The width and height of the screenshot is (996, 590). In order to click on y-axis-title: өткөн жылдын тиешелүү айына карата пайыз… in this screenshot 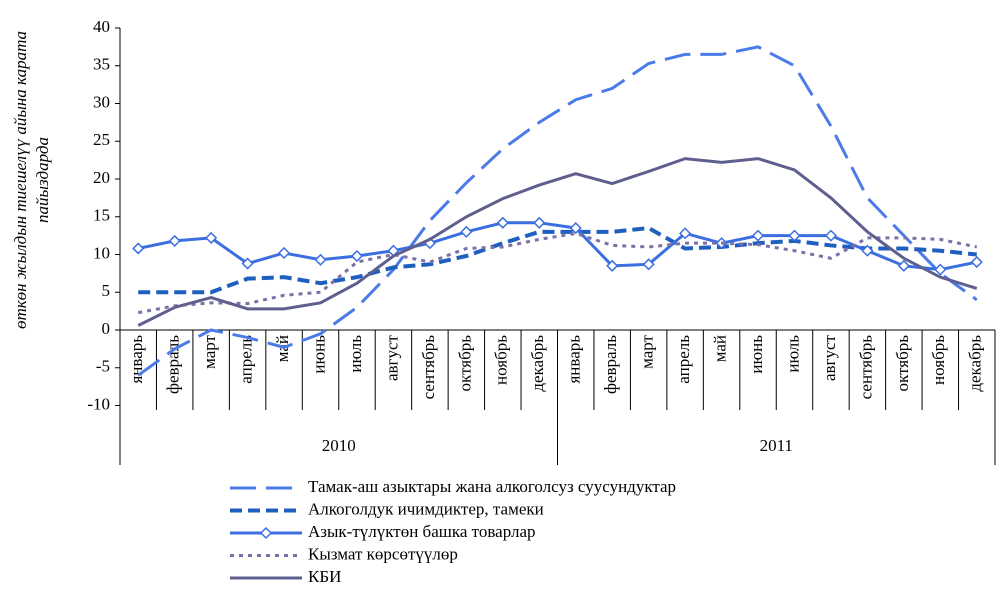, I will do `click(31, 180)`.